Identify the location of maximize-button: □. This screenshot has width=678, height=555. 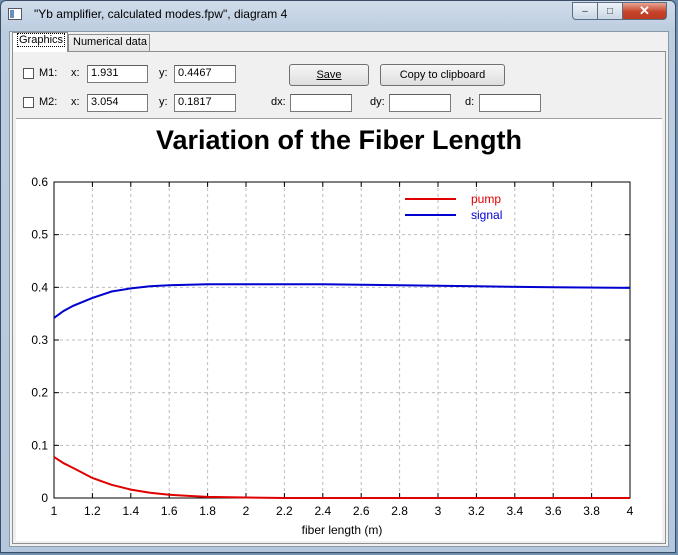
(610, 11).